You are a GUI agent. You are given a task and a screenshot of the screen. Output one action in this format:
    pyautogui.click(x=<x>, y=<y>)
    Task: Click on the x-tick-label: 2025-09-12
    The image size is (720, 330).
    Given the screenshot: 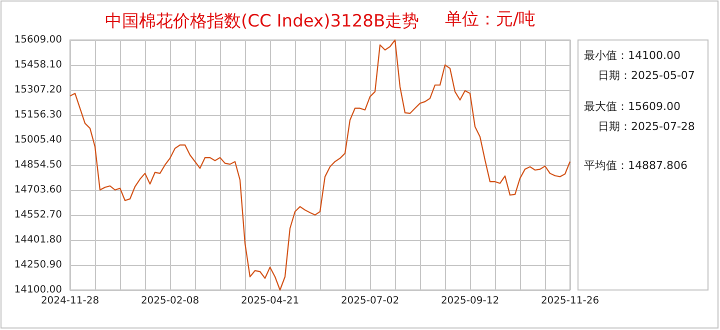 What is the action you would take?
    pyautogui.click(x=470, y=301)
    